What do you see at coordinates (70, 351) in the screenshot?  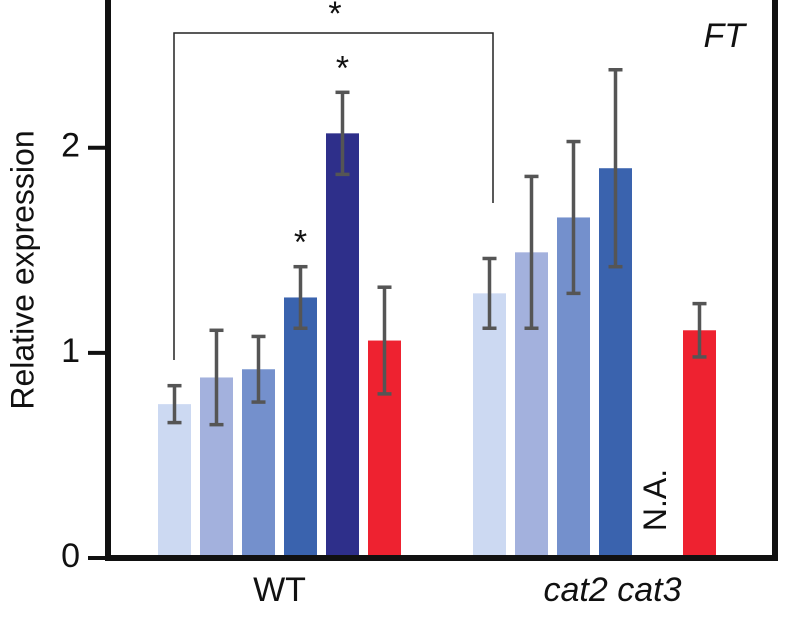 I see `y-tick-label: 1` at bounding box center [70, 351].